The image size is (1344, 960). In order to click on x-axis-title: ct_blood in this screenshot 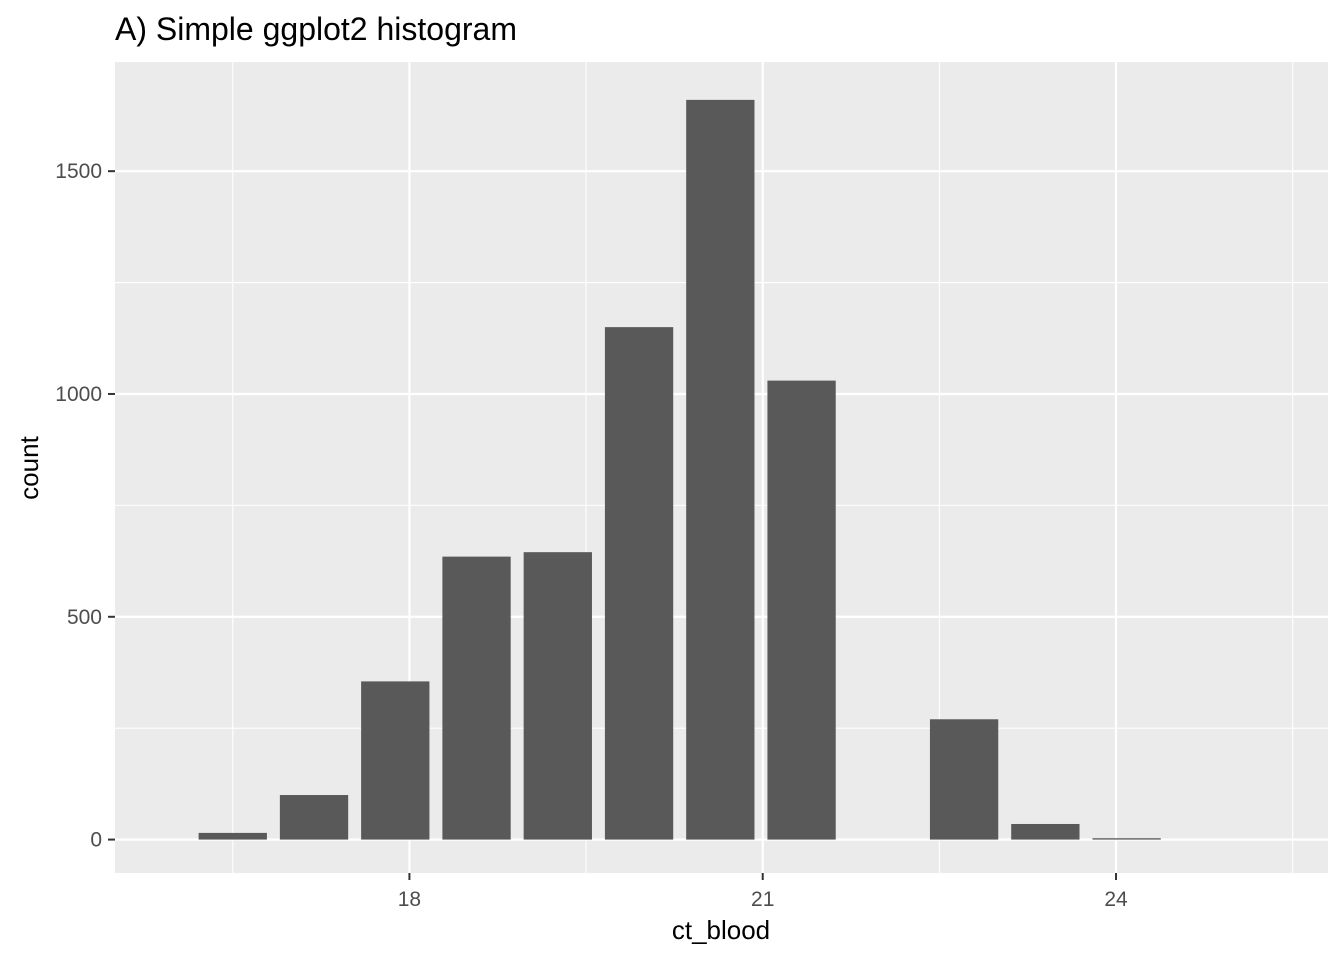, I will do `click(721, 930)`.